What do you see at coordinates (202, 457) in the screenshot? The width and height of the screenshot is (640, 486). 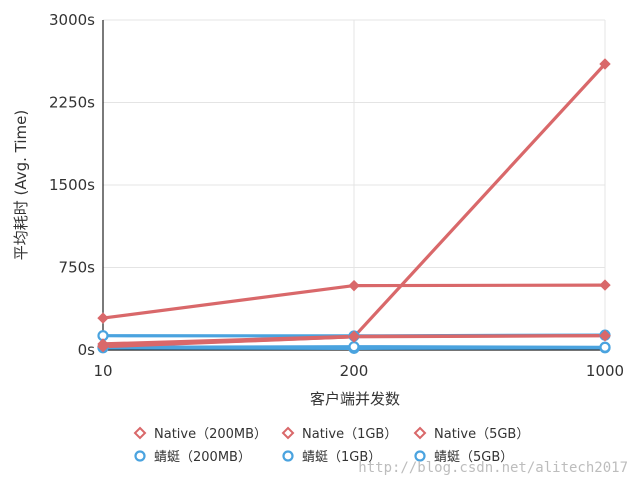 I see `legend-label: 蜻蜓（200MB）` at bounding box center [202, 457].